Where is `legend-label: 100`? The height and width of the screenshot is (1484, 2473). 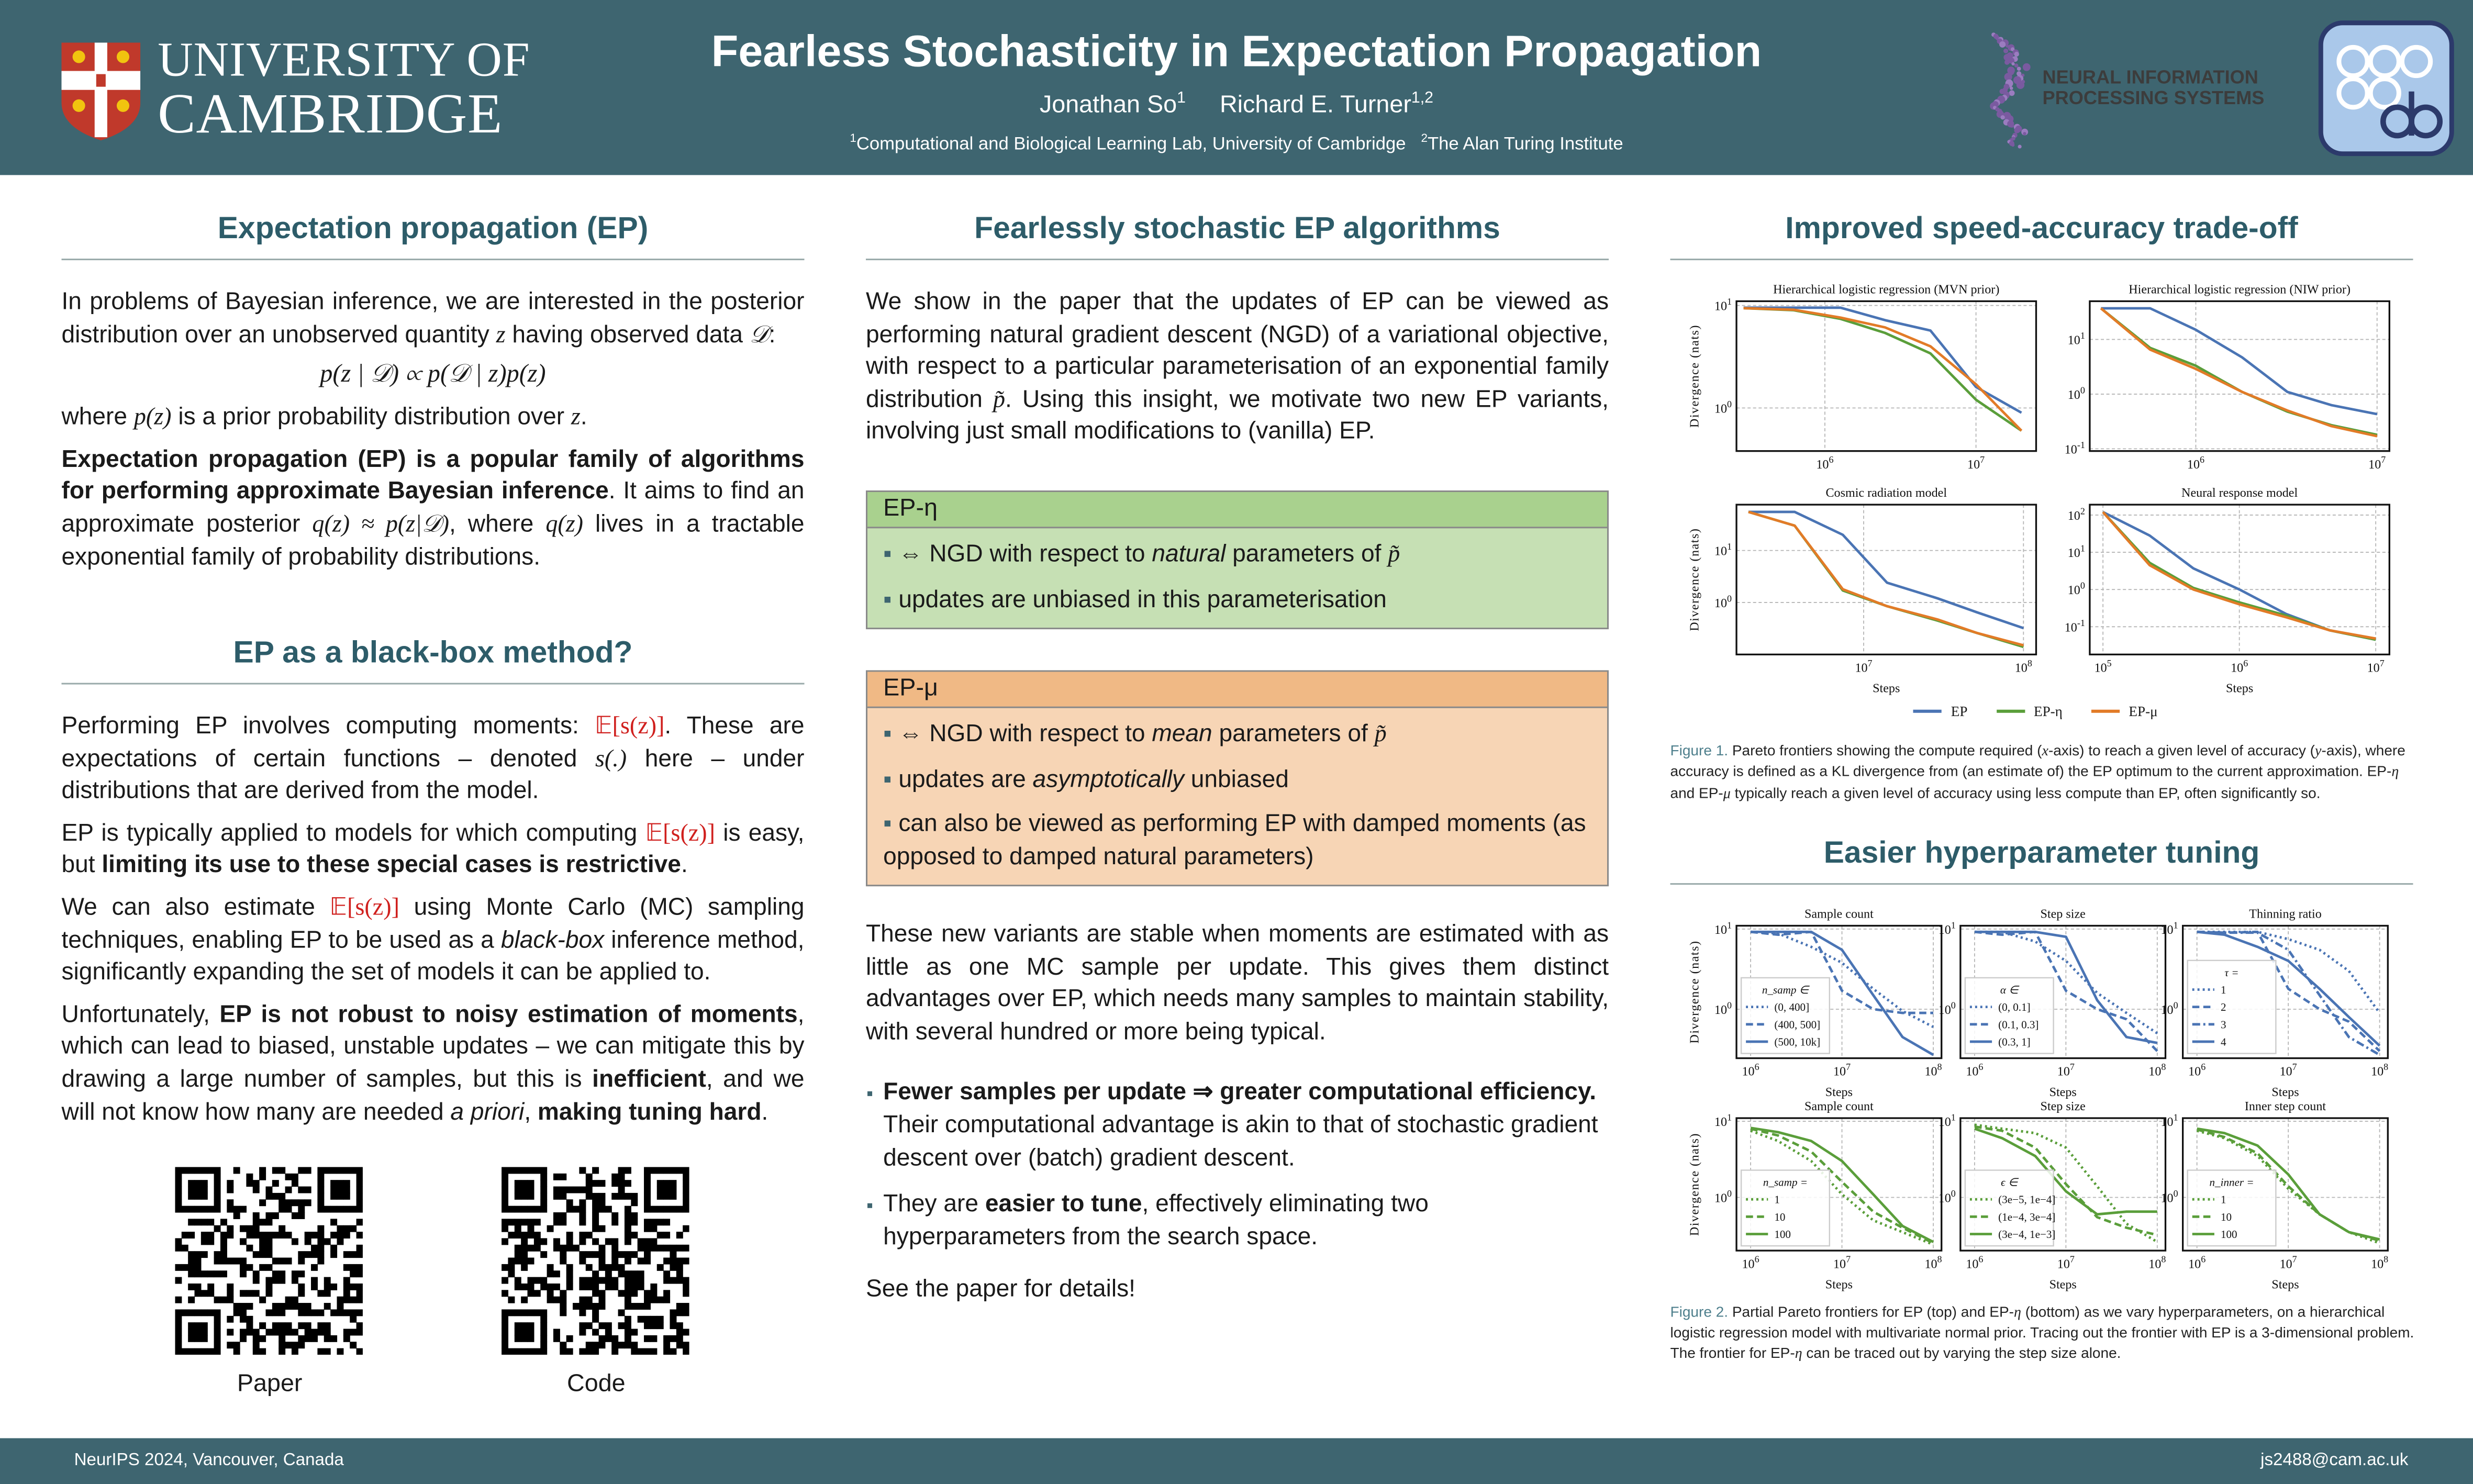
legend-label: 100 is located at coordinates (2229, 1234).